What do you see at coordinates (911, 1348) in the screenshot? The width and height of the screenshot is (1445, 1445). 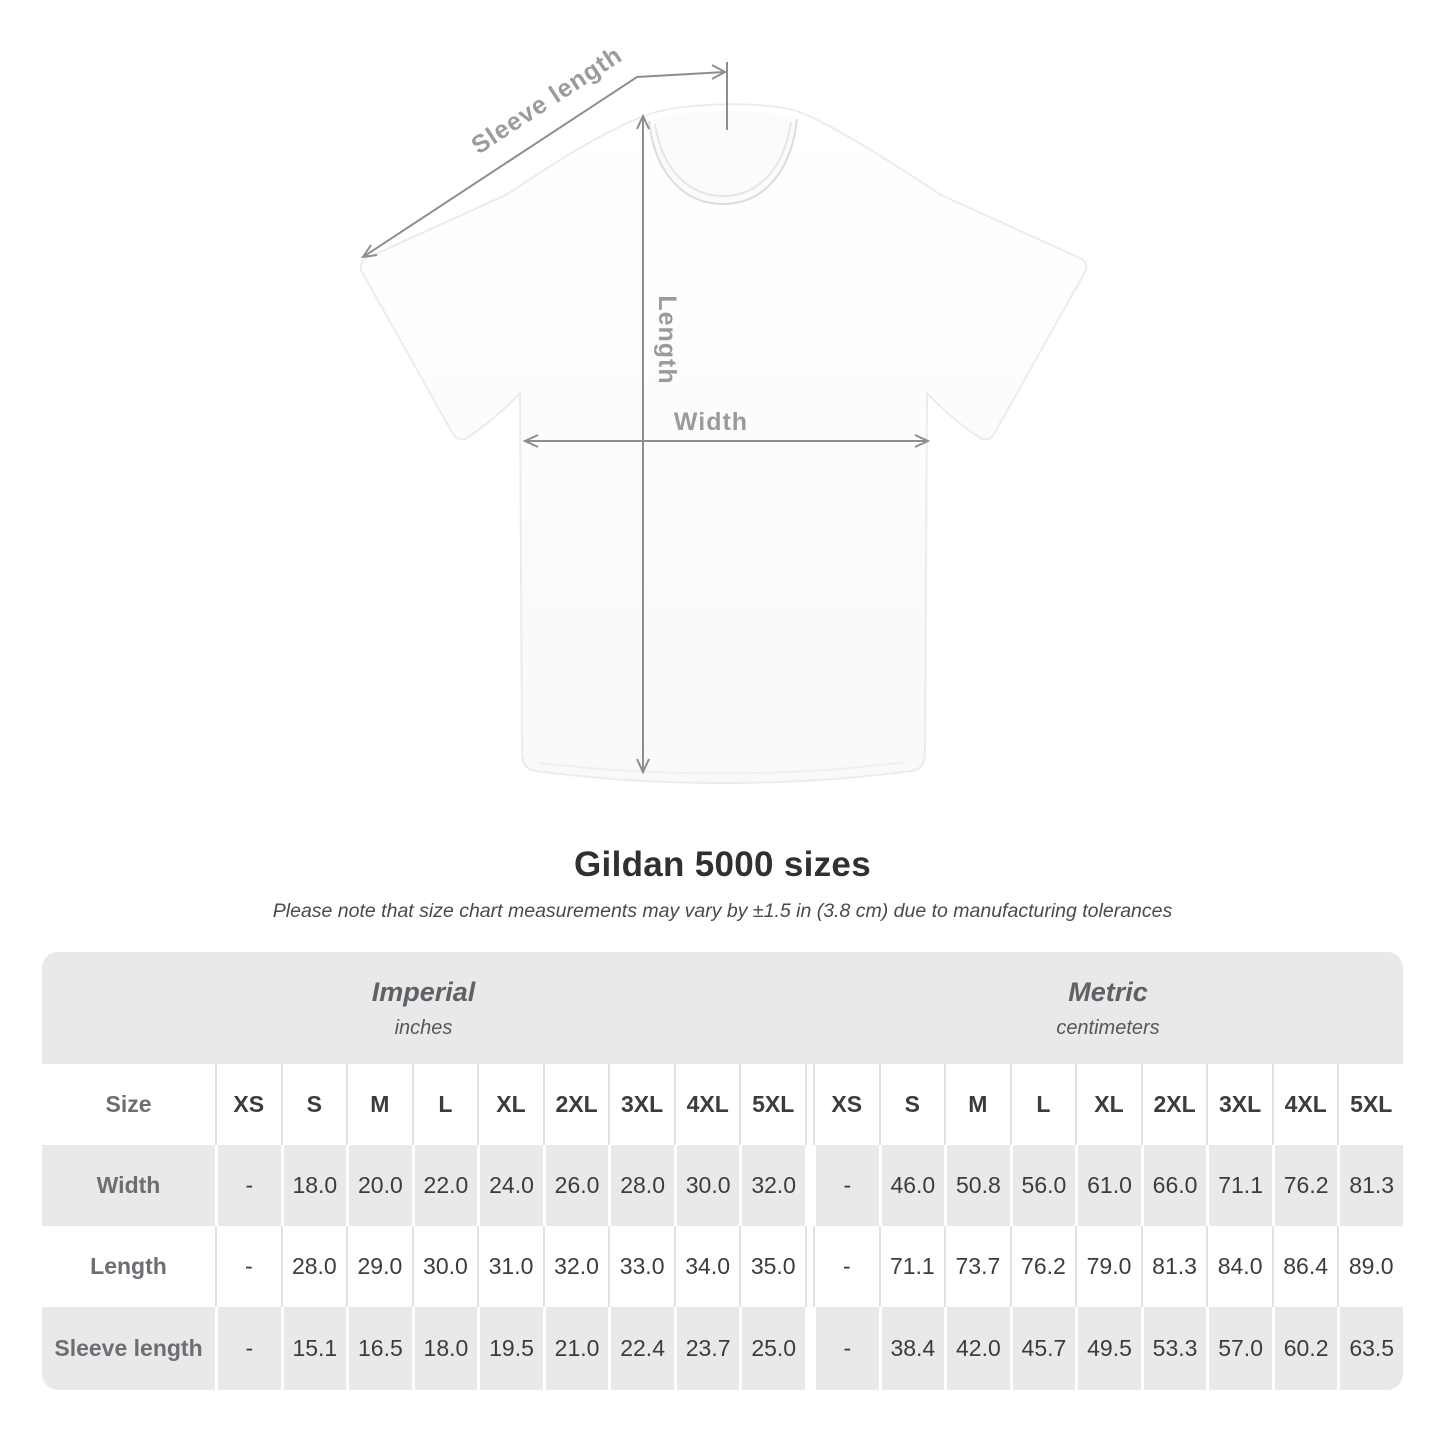 I see `measurement-cell: 38.4` at bounding box center [911, 1348].